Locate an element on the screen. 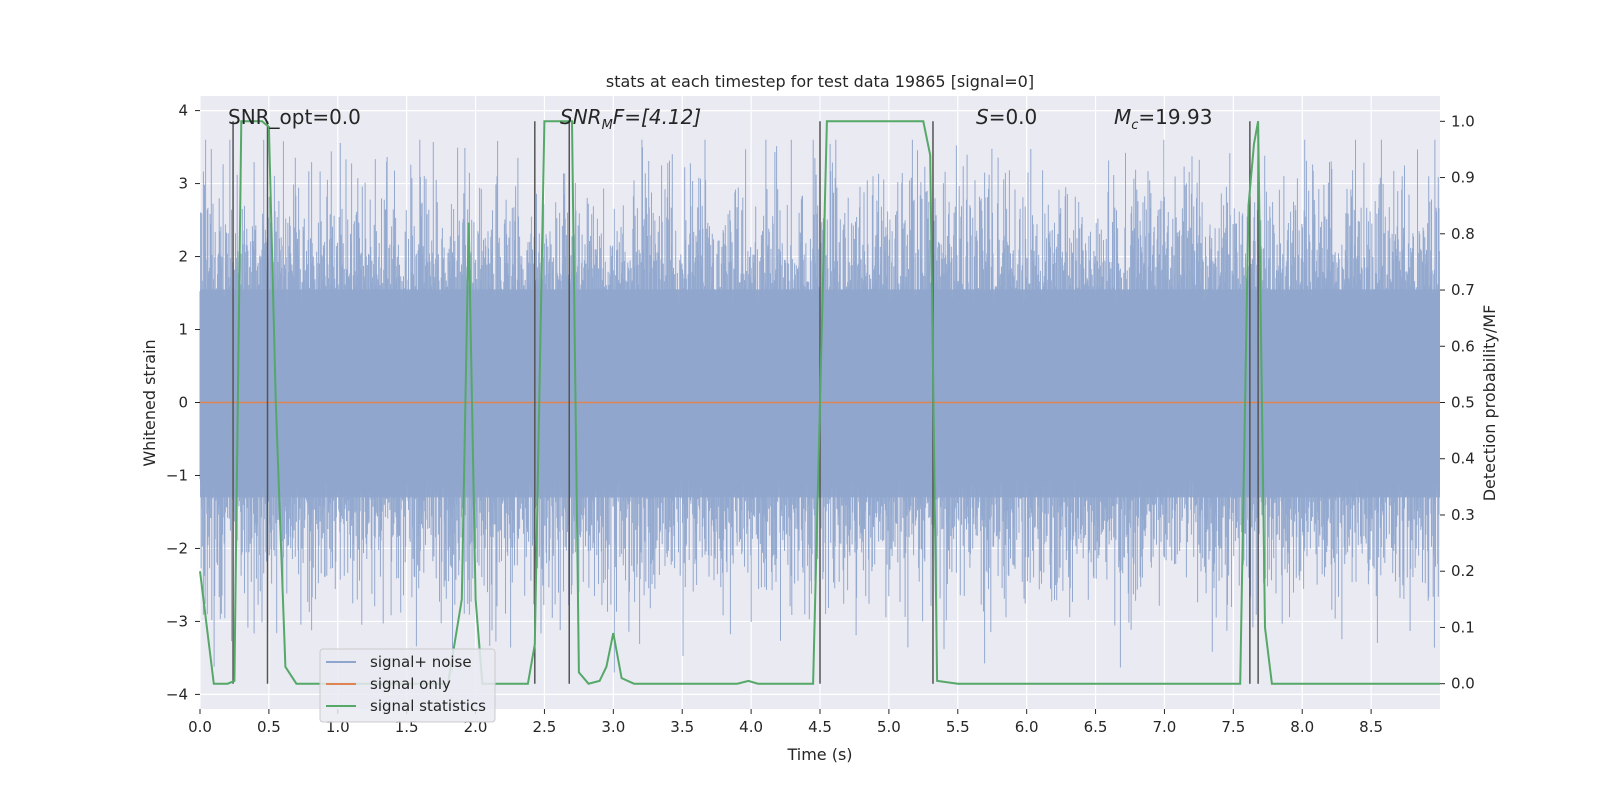  y-tick-label: 4 is located at coordinates (183, 111).